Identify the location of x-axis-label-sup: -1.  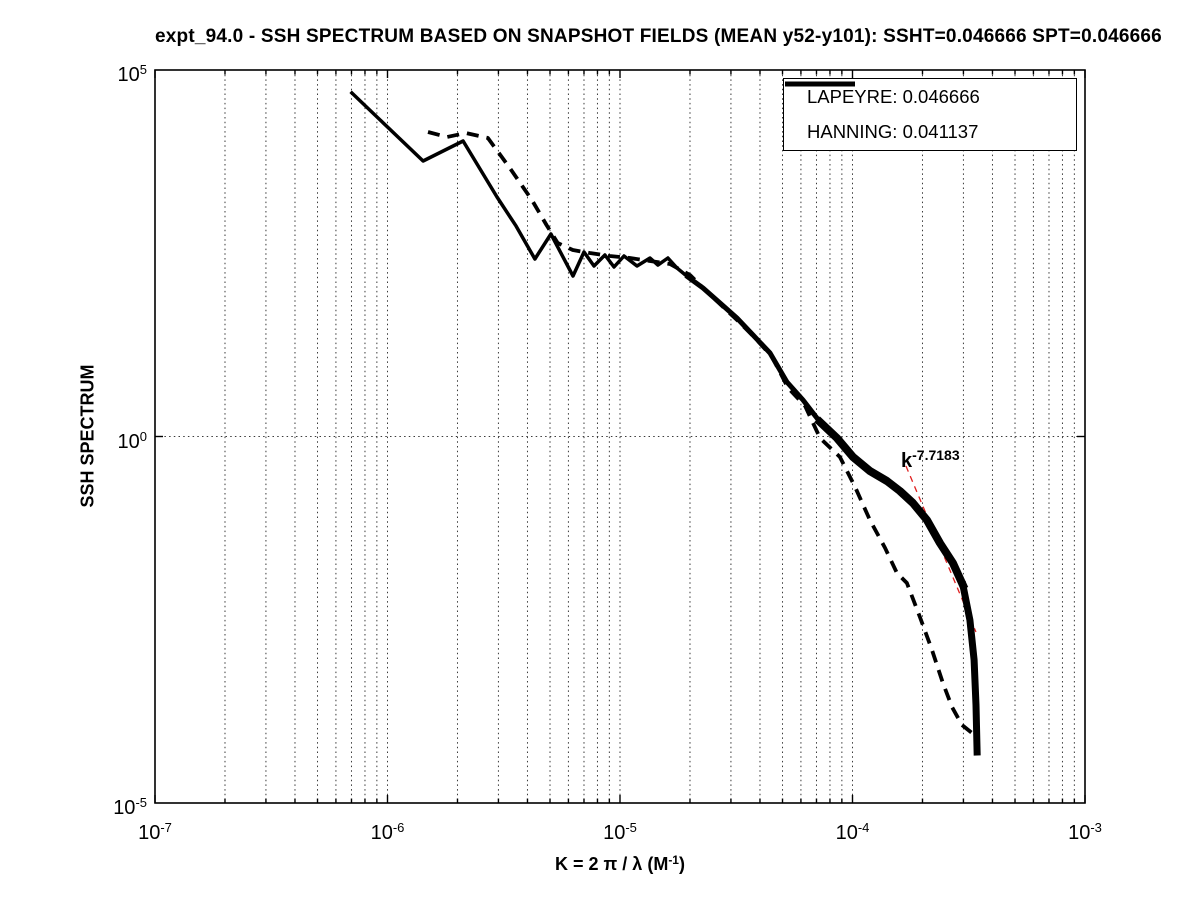
(673, 860).